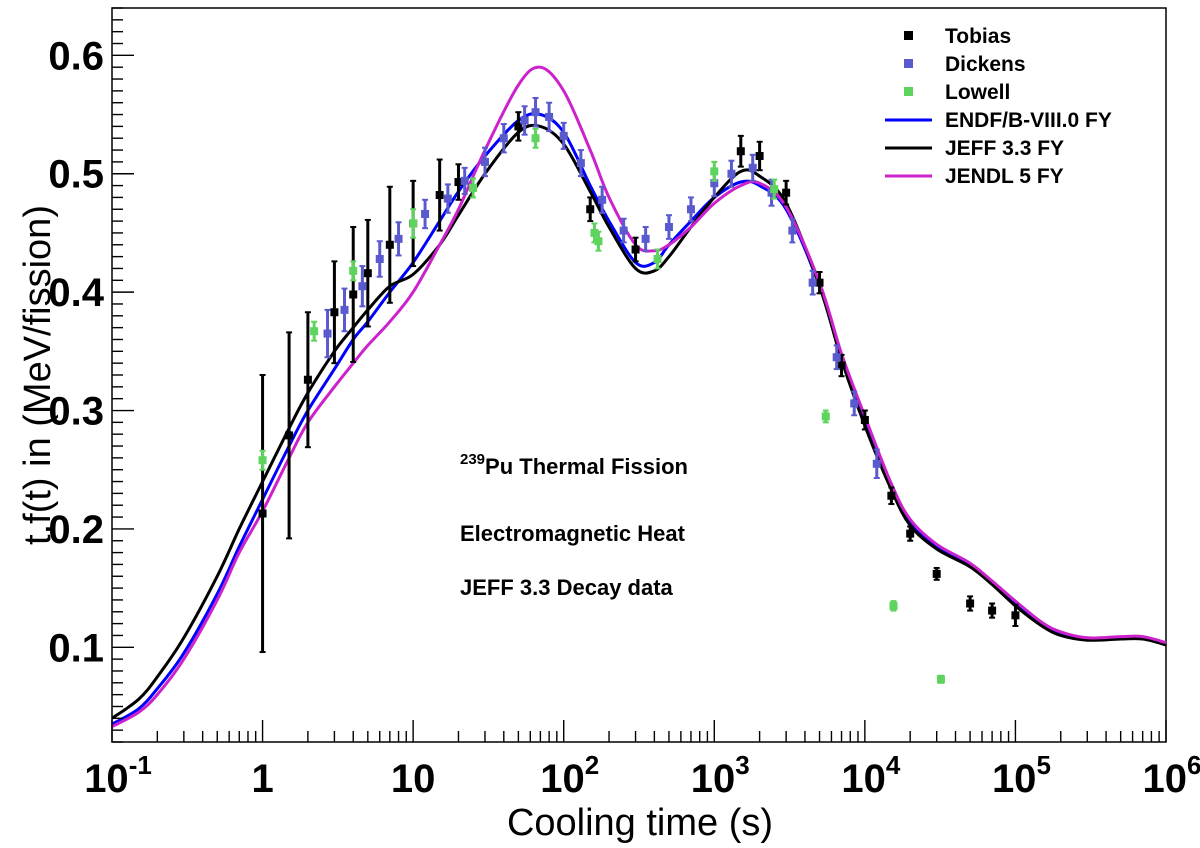  Describe the element at coordinates (573, 533) in the screenshot. I see `annotation-heat-type: Electromagnetic Heat` at that location.